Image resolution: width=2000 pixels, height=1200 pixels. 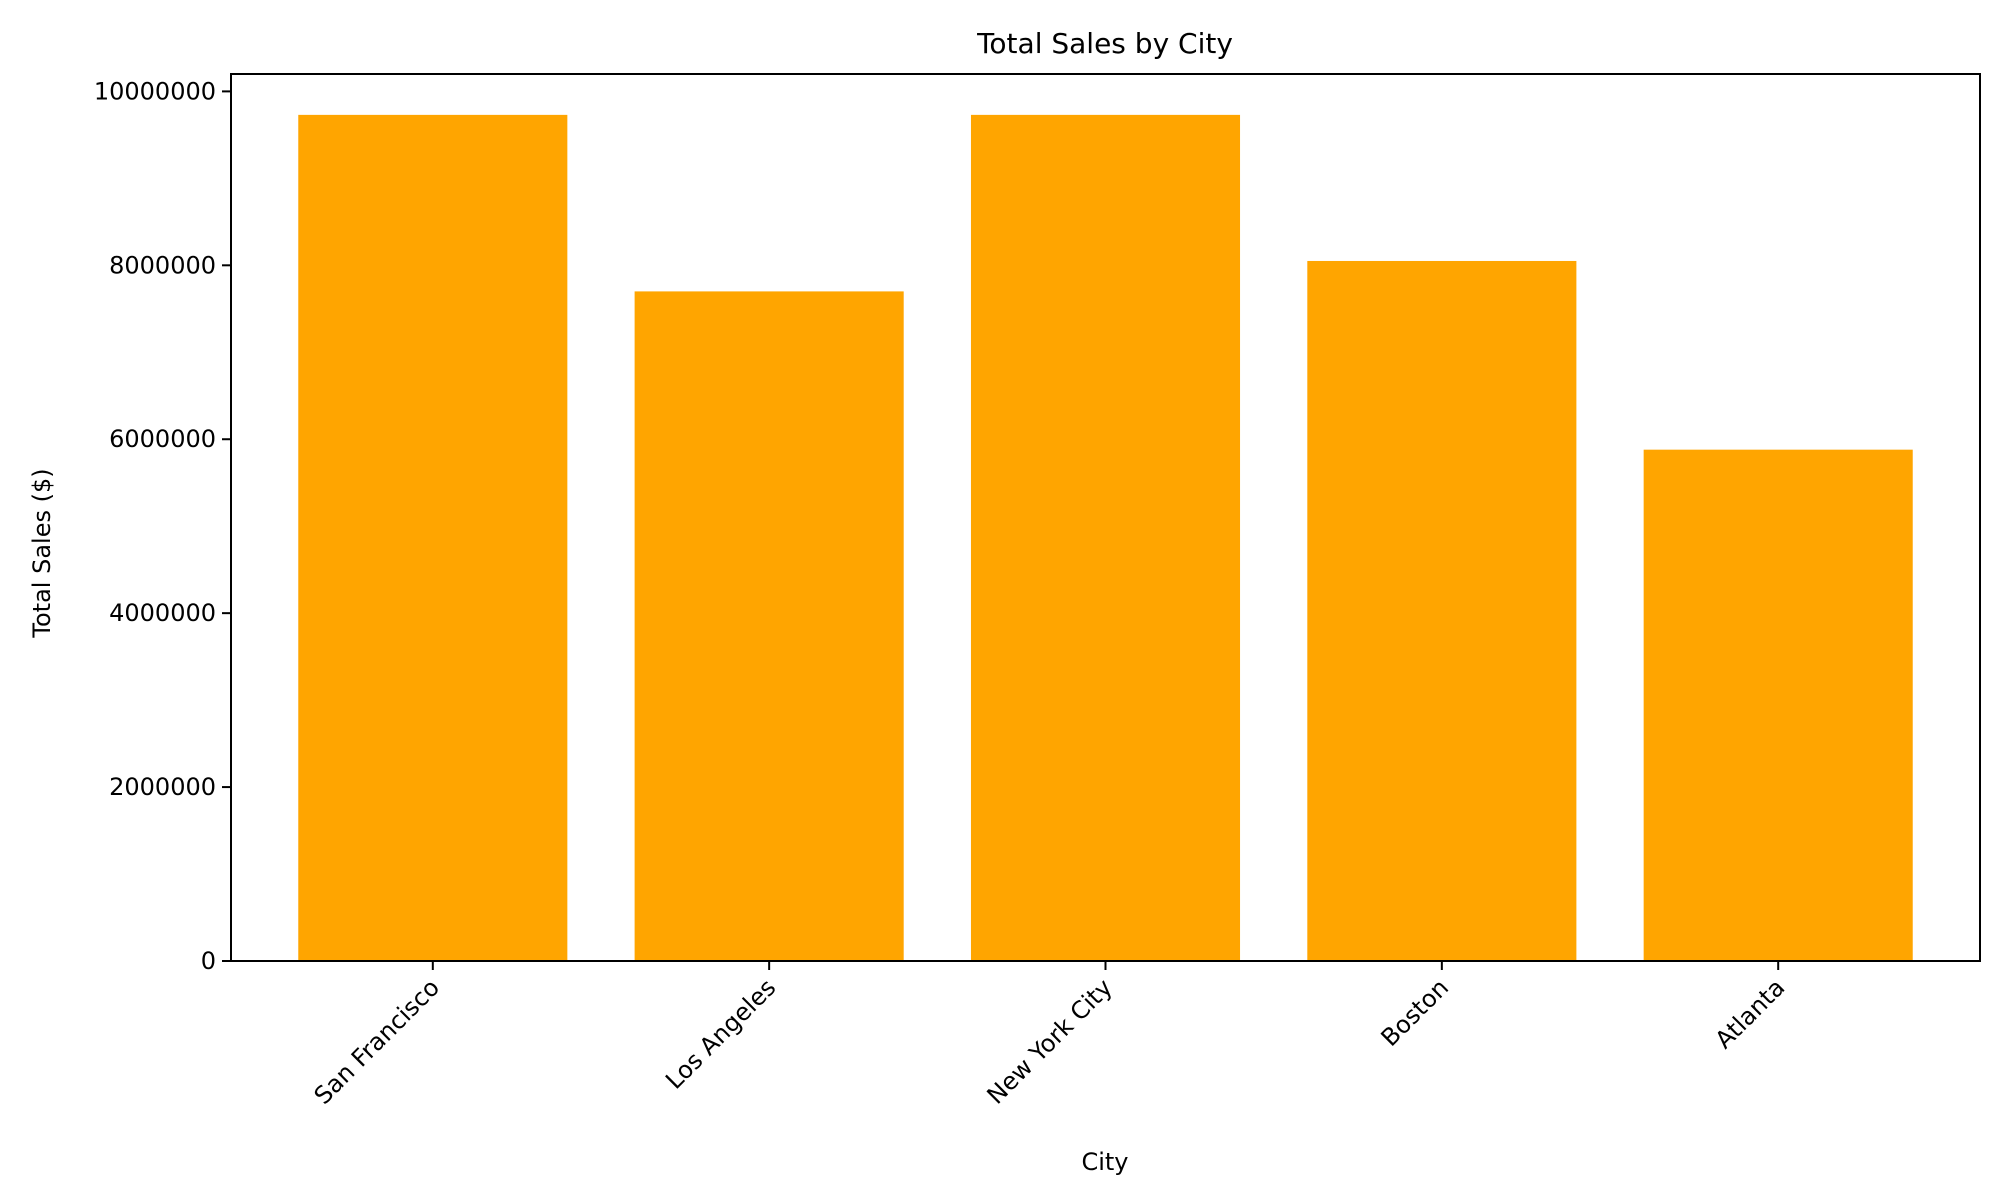 What do you see at coordinates (769, 626) in the screenshot?
I see `bar-los-angeles` at bounding box center [769, 626].